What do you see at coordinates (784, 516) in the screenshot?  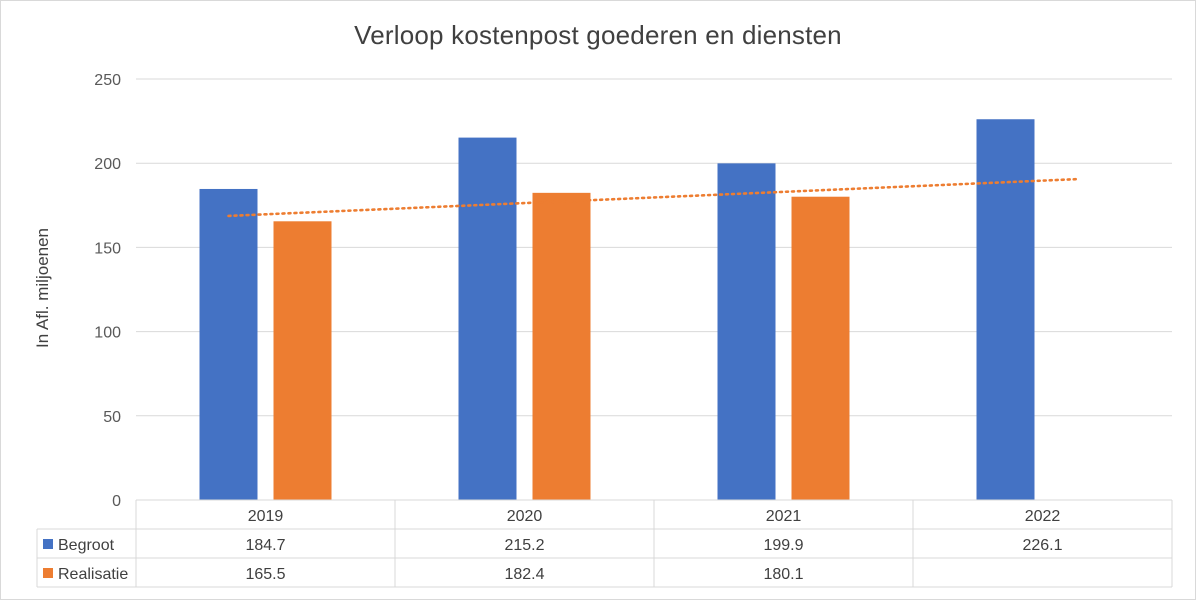 I see `x-tick-label: 2021` at bounding box center [784, 516].